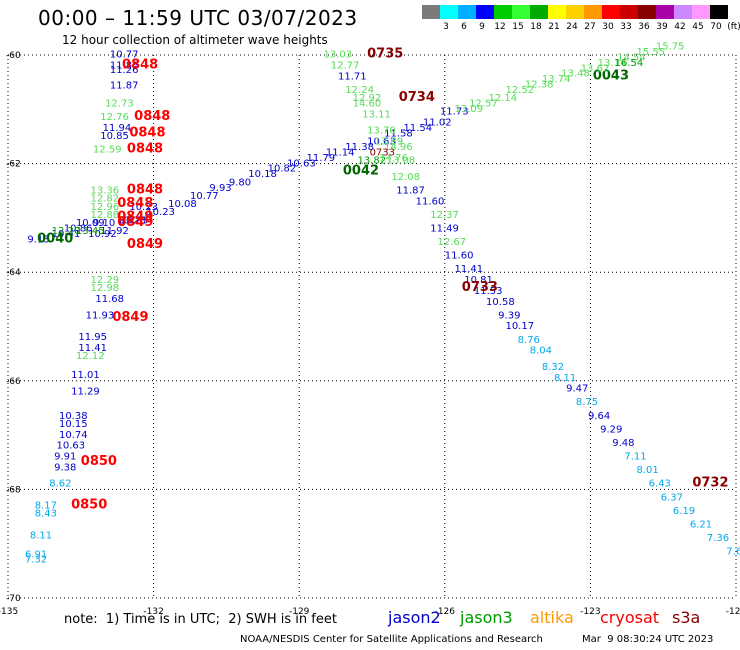 This screenshot has width=740, height=650. Describe the element at coordinates (733, 612) in the screenshot. I see `x-tick-label: -120` at that location.